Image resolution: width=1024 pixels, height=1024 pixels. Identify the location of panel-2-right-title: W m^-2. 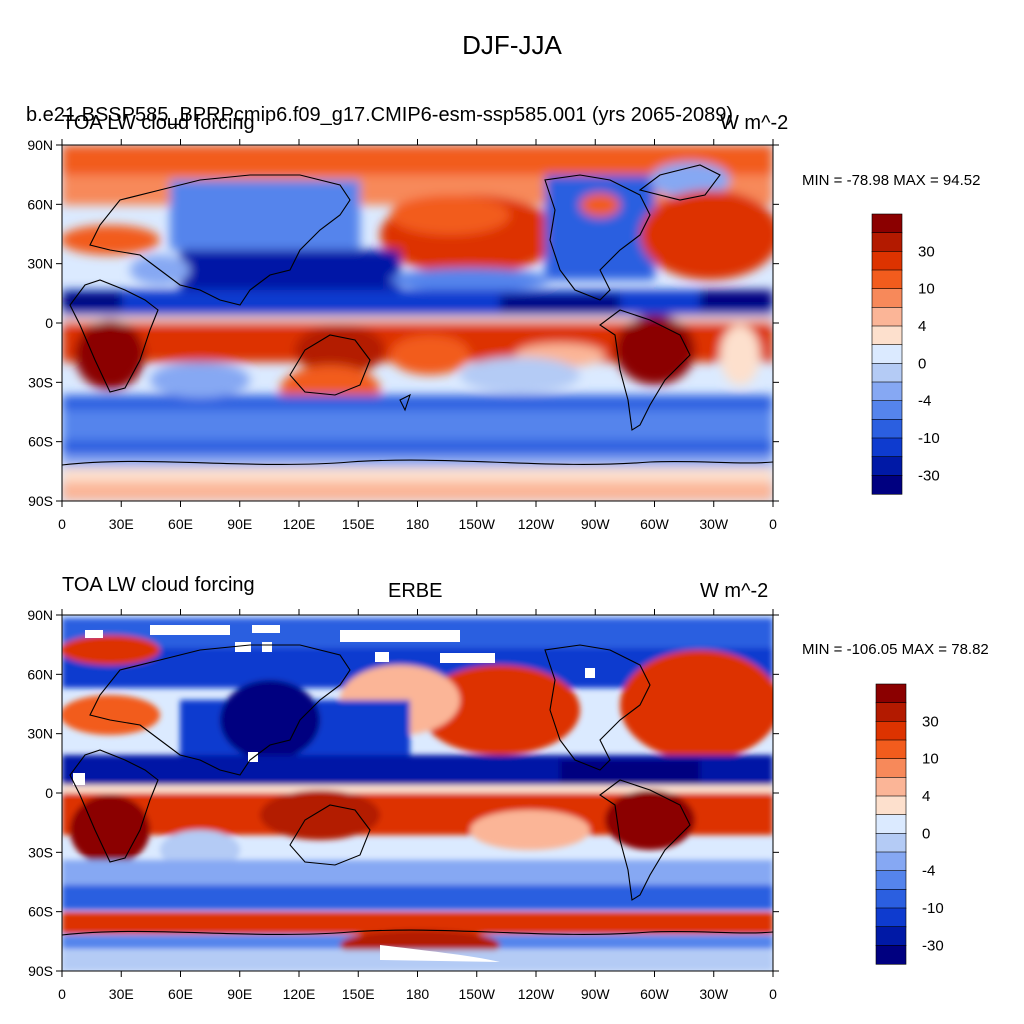
(734, 591).